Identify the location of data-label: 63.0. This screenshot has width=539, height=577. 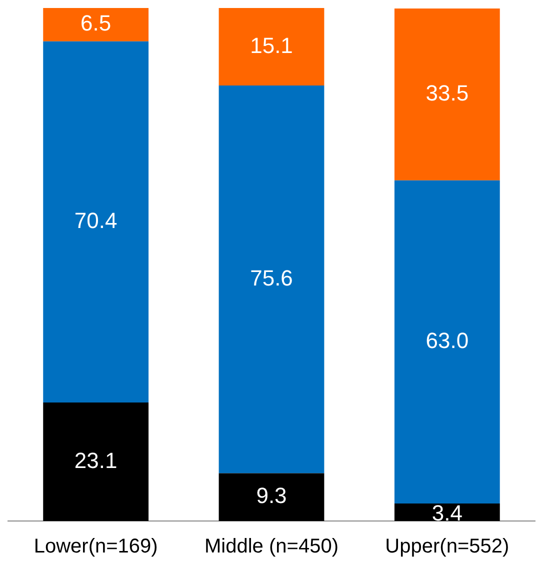
(447, 341).